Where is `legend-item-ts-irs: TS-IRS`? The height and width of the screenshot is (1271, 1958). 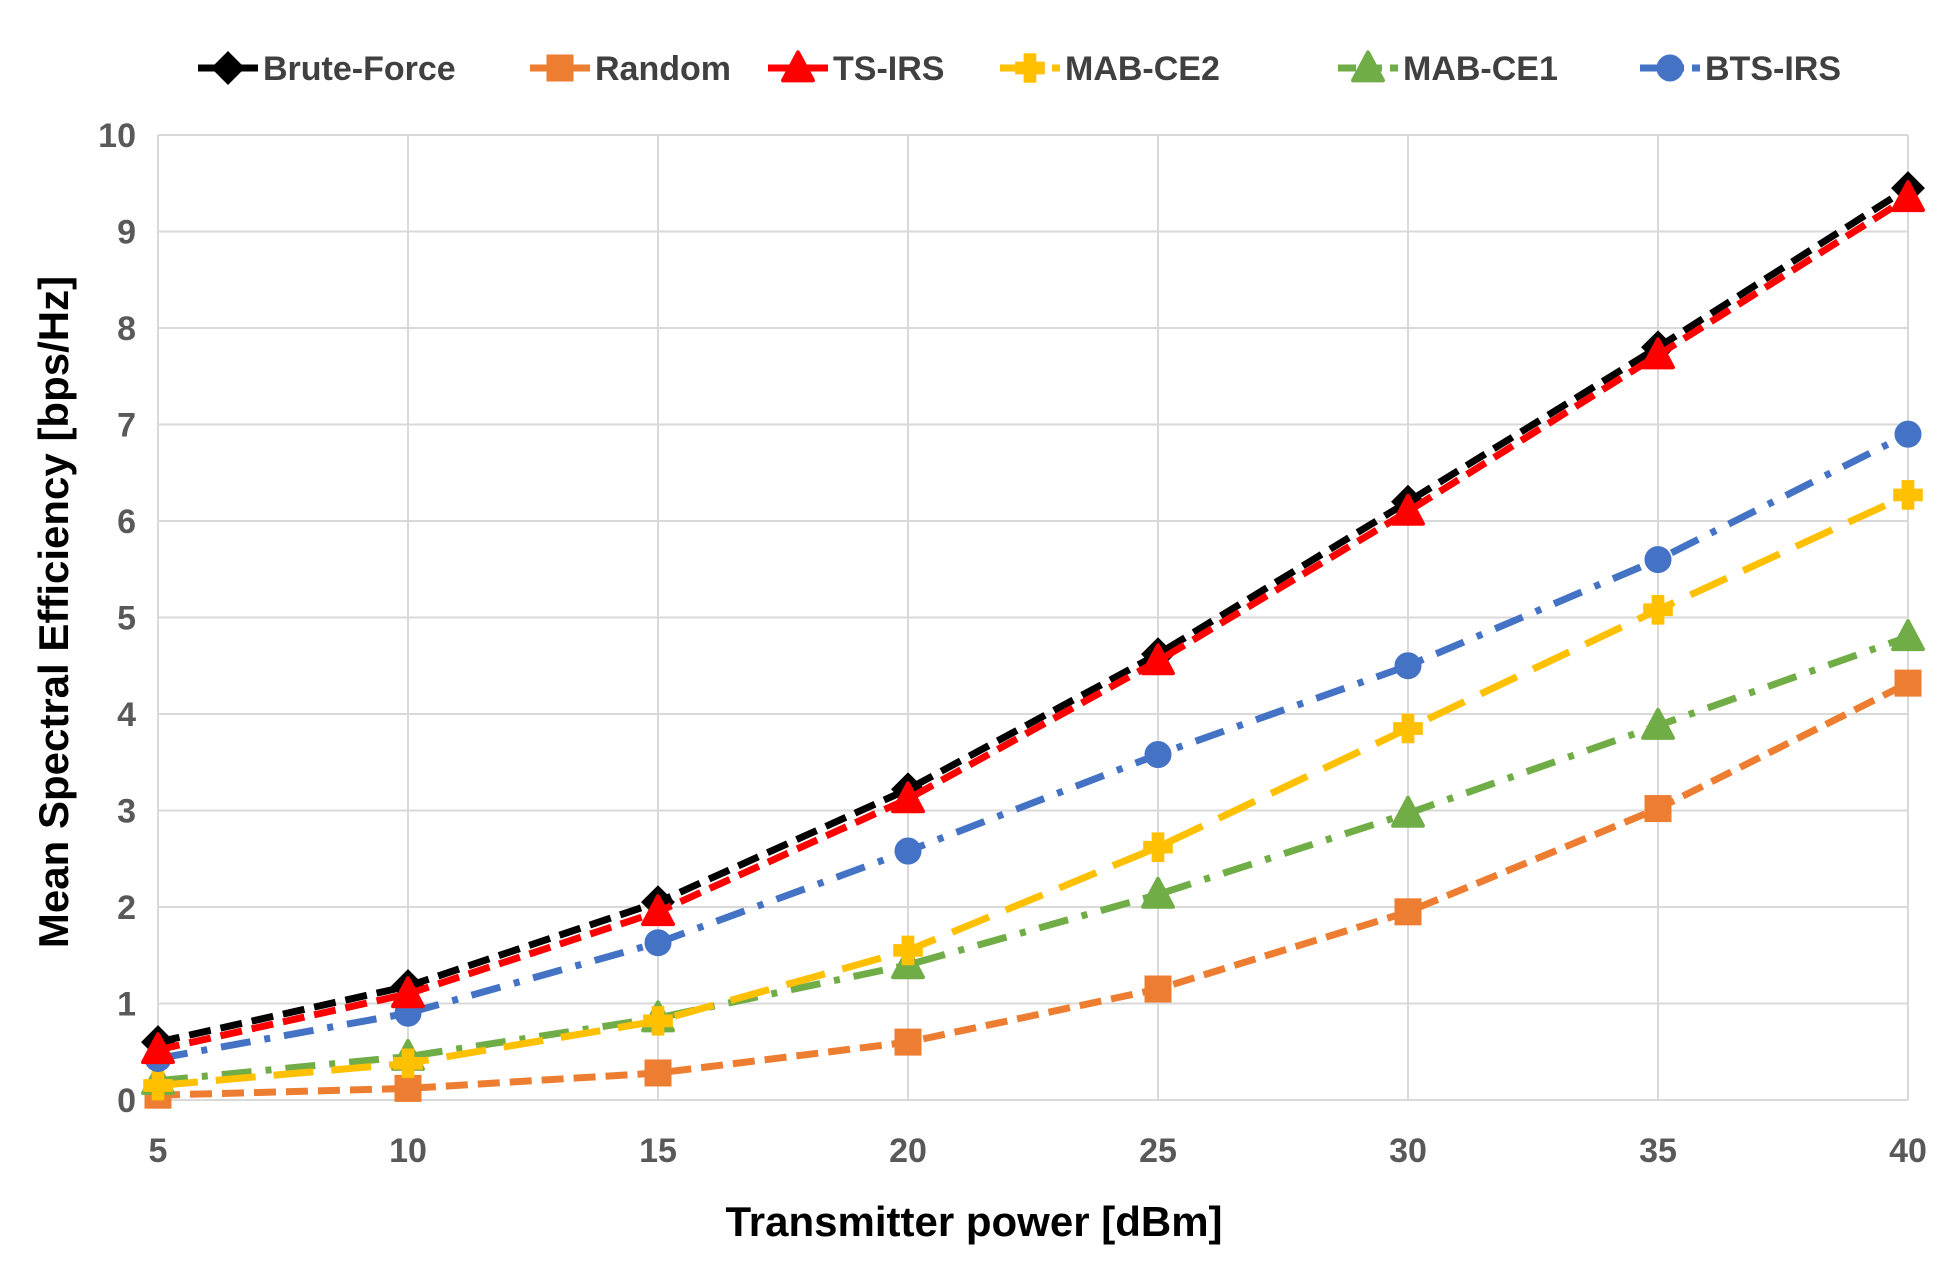
legend-item-ts-irs: TS-IRS is located at coordinates (856, 69).